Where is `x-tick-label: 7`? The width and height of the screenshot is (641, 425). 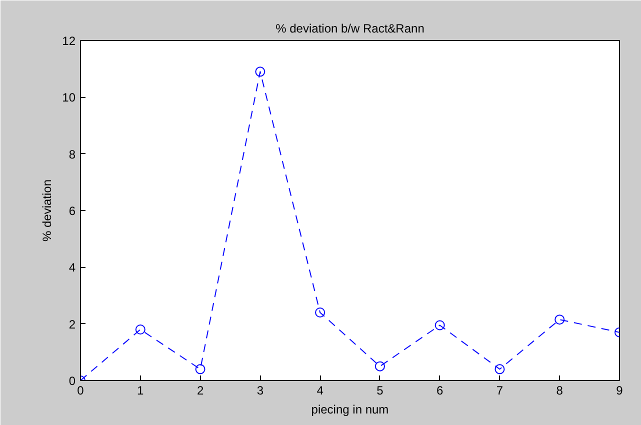 x-tick-label: 7 is located at coordinates (500, 391).